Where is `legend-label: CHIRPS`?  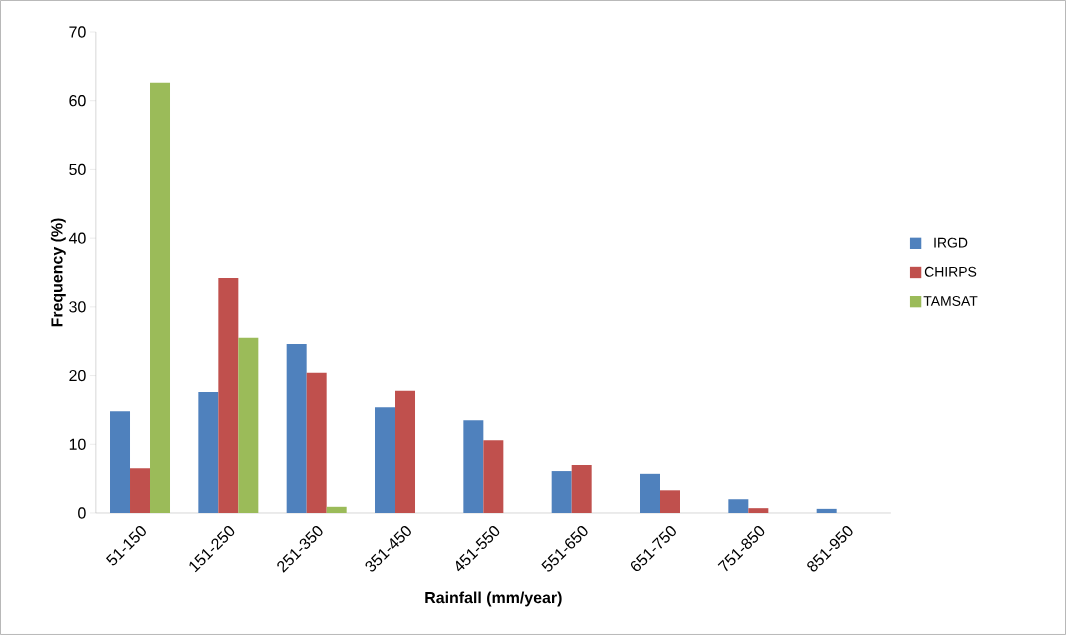 legend-label: CHIRPS is located at coordinates (950, 271).